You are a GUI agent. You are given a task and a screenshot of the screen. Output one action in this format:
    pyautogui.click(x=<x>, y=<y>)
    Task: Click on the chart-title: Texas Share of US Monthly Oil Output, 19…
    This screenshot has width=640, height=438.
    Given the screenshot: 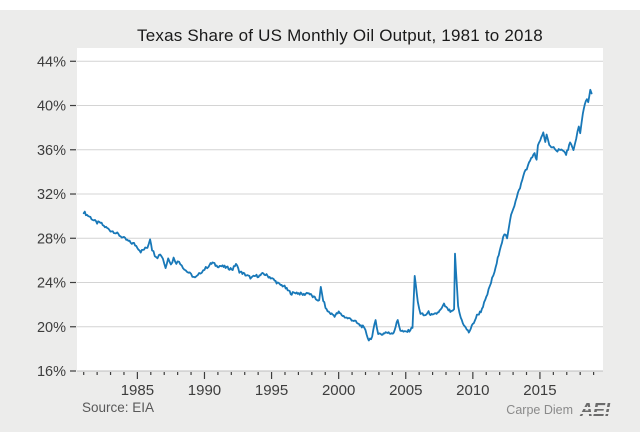 What is the action you would take?
    pyautogui.click(x=340, y=35)
    